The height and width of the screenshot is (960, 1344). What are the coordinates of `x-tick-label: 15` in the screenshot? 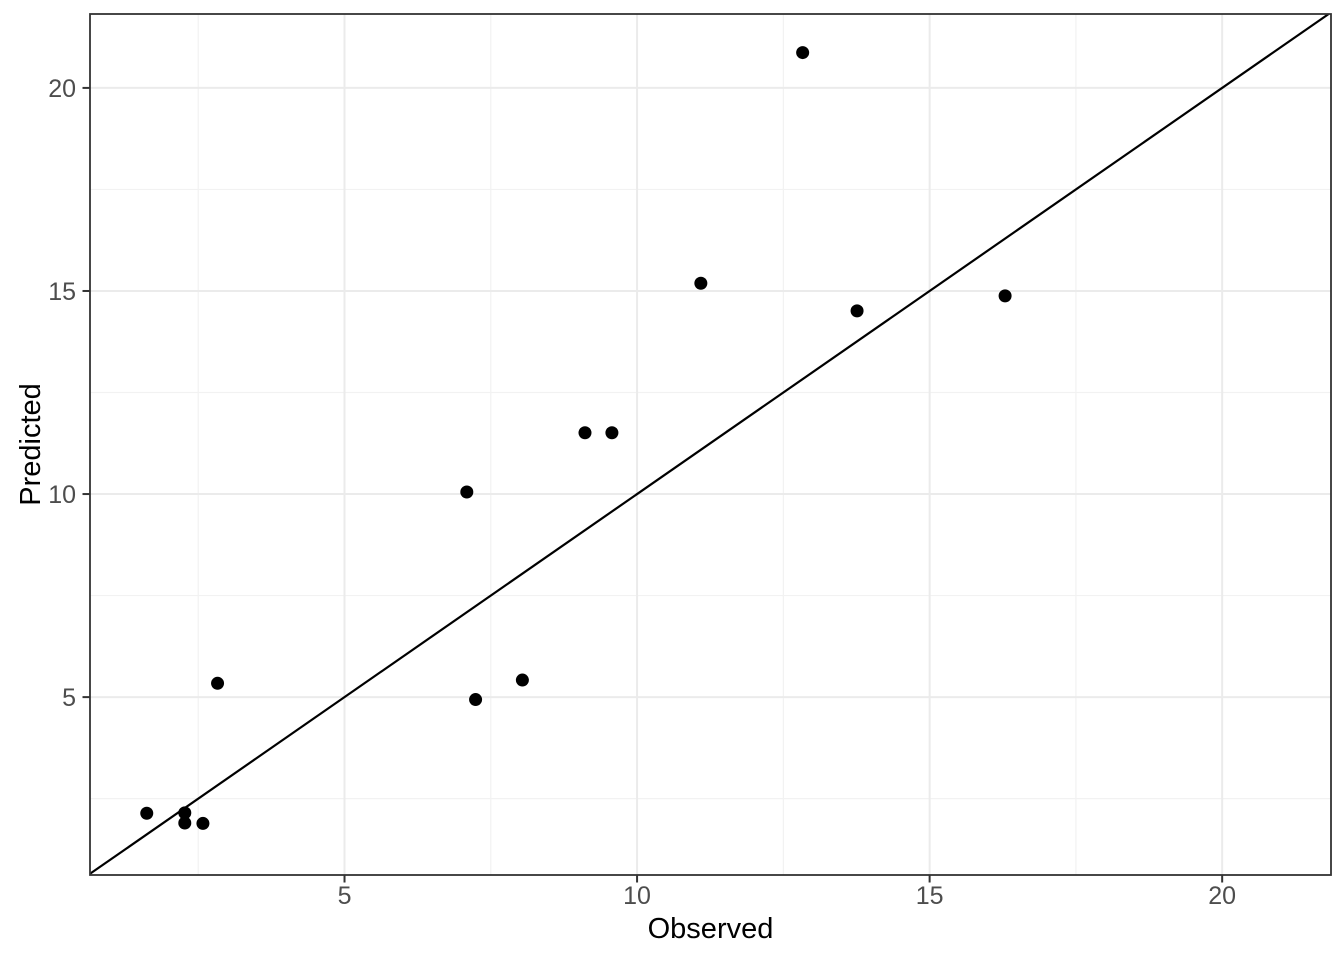 It's located at (930, 896).